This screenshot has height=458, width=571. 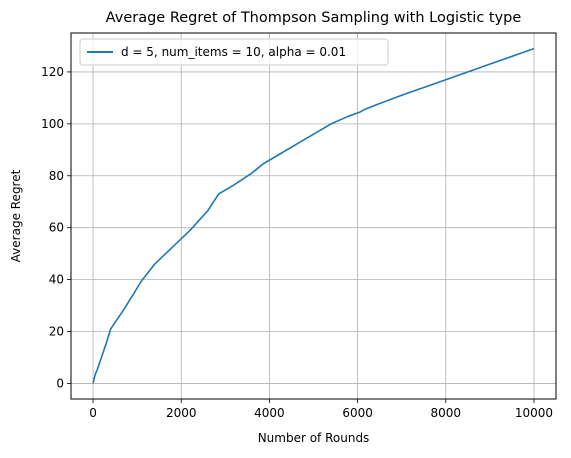 What do you see at coordinates (534, 413) in the screenshot?
I see `x-tick-label: 10000` at bounding box center [534, 413].